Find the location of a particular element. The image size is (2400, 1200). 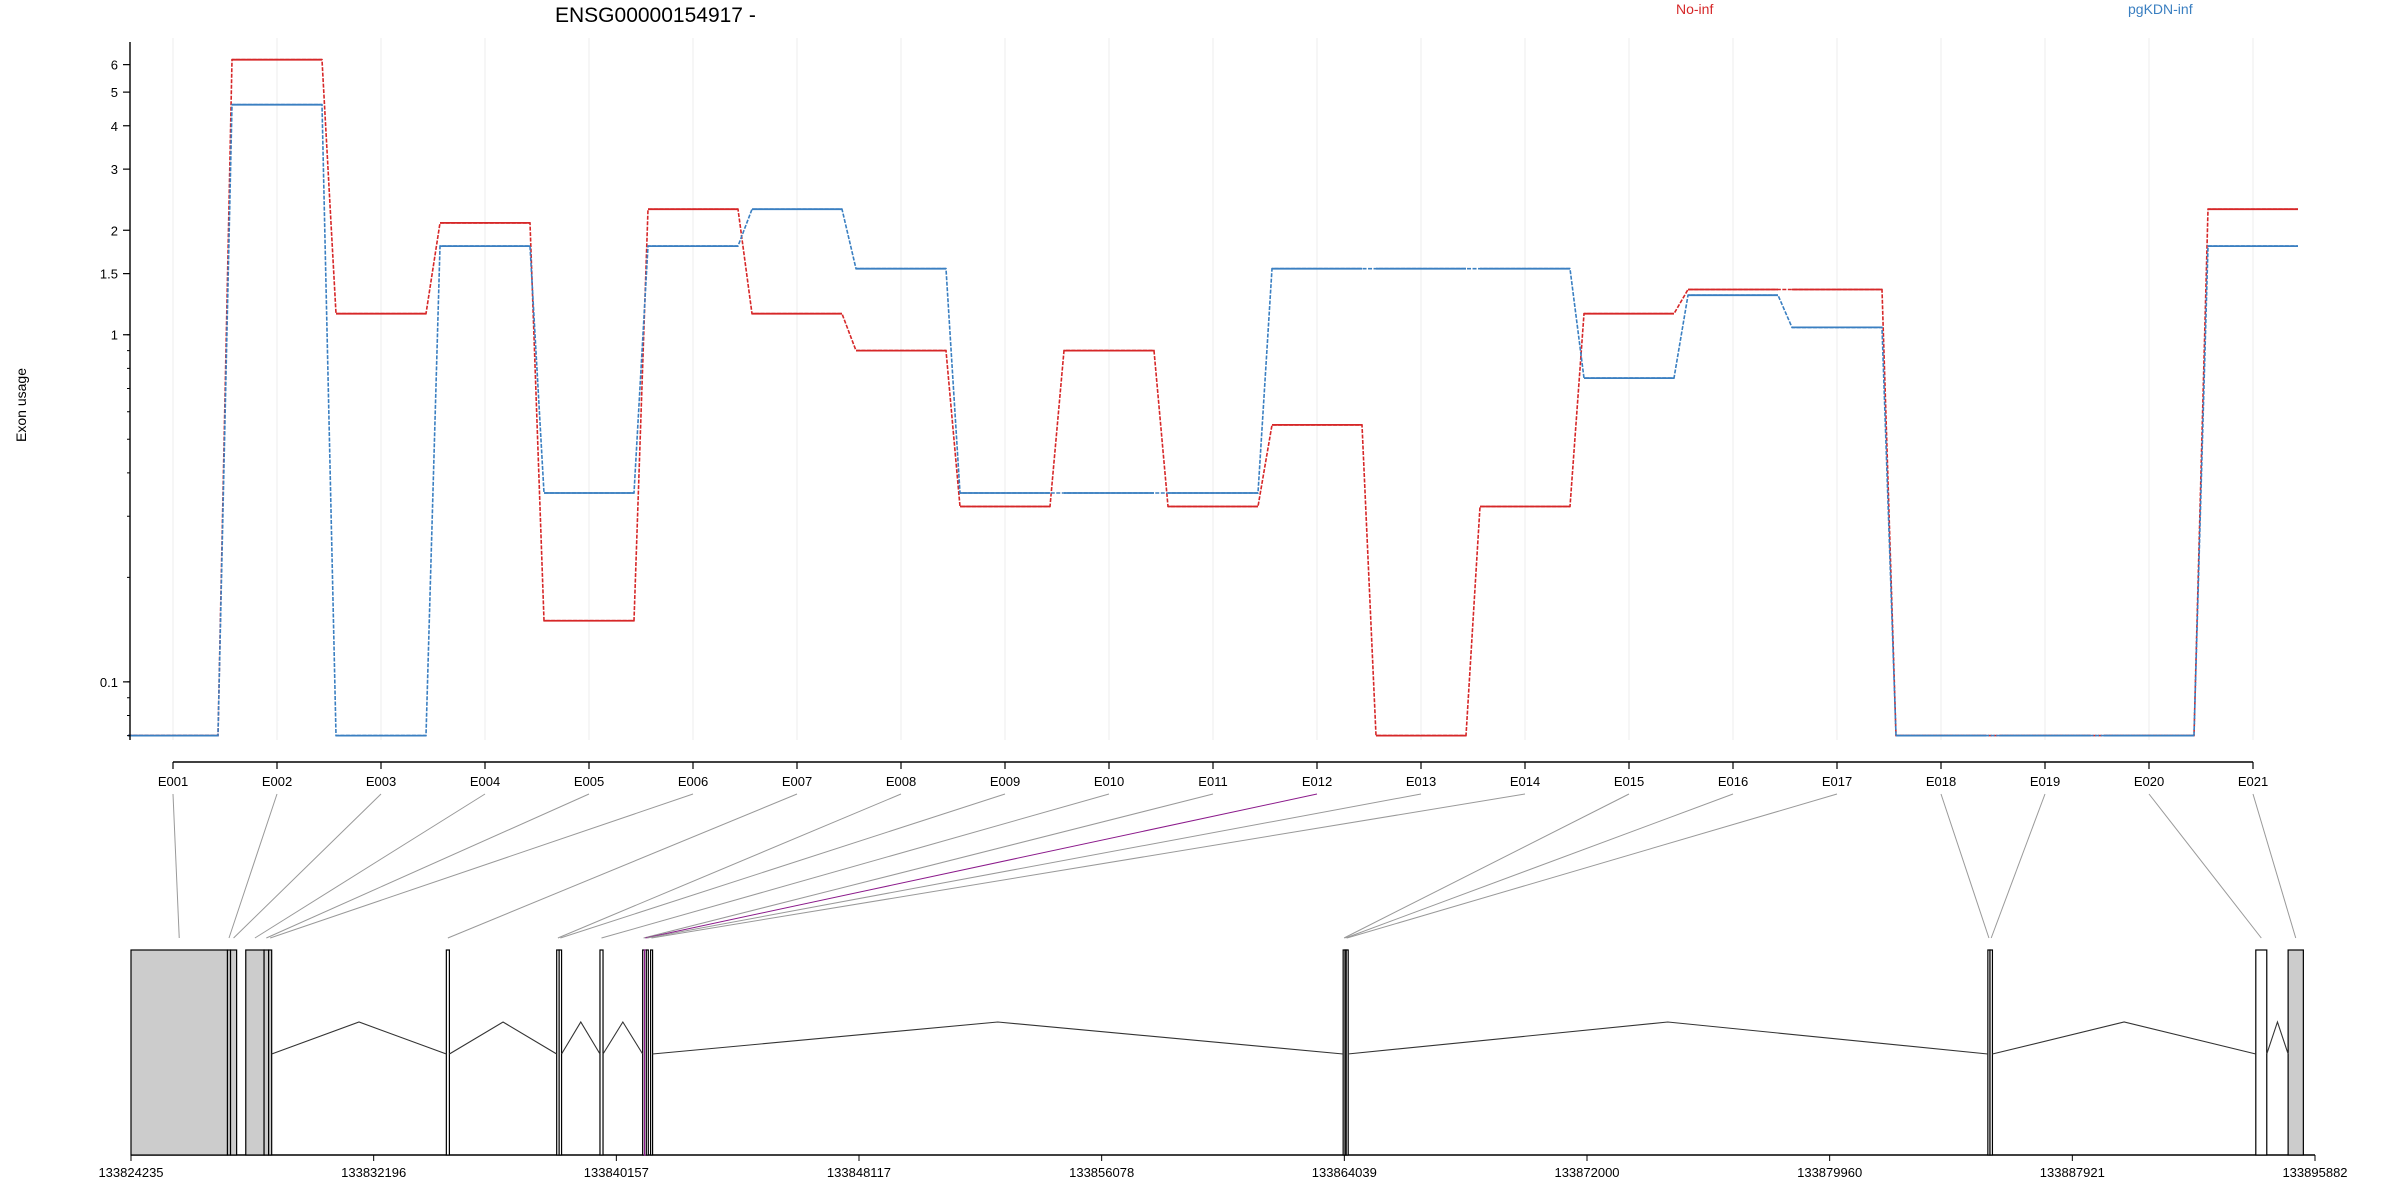

connector-line-e014 is located at coordinates (1088, 866).